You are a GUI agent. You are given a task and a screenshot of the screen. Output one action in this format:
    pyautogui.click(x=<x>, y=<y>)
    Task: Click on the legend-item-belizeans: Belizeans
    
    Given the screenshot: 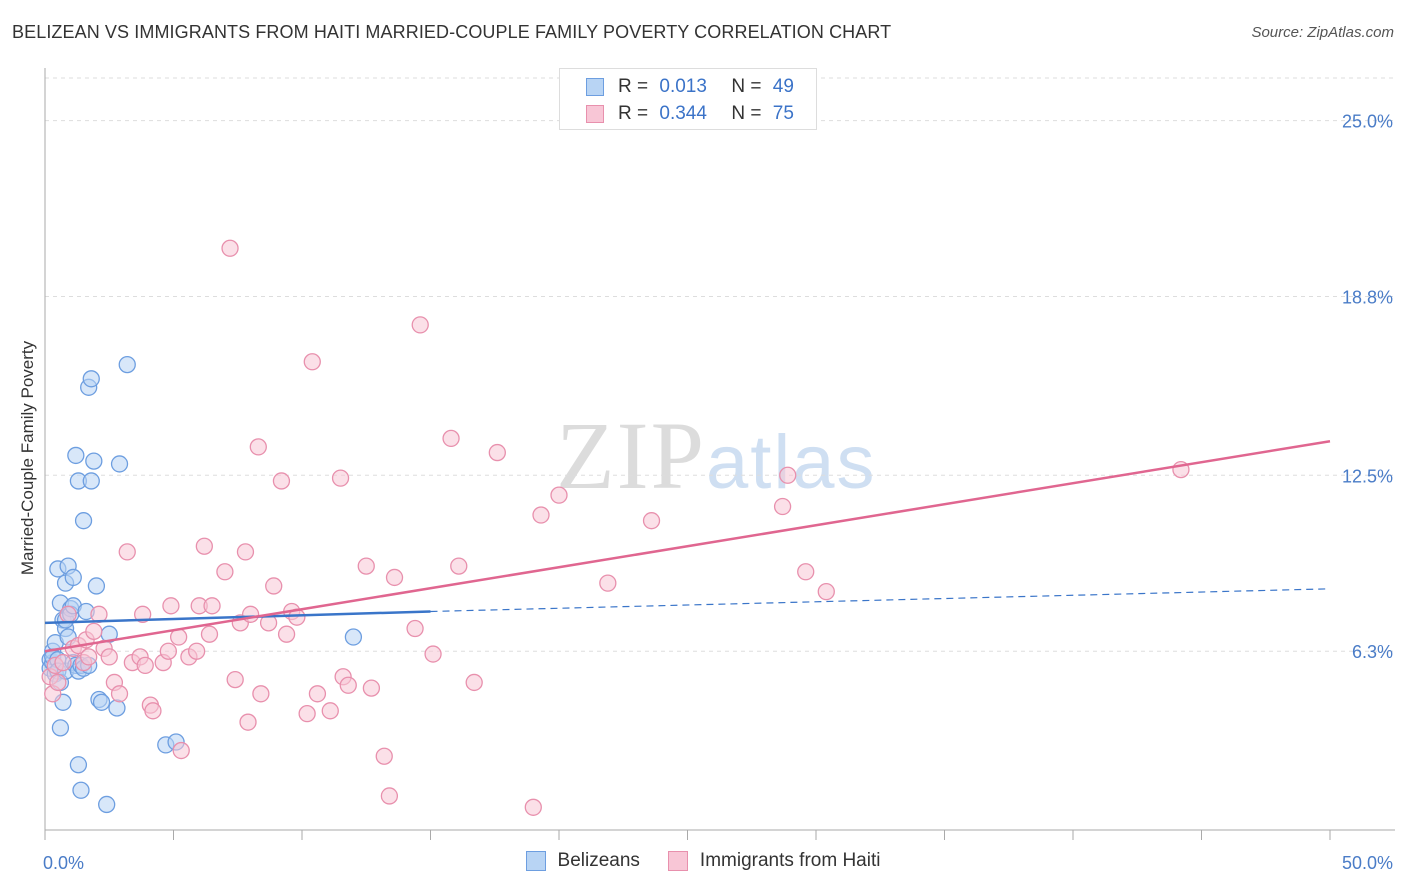 What is the action you would take?
    pyautogui.click(x=582, y=861)
    